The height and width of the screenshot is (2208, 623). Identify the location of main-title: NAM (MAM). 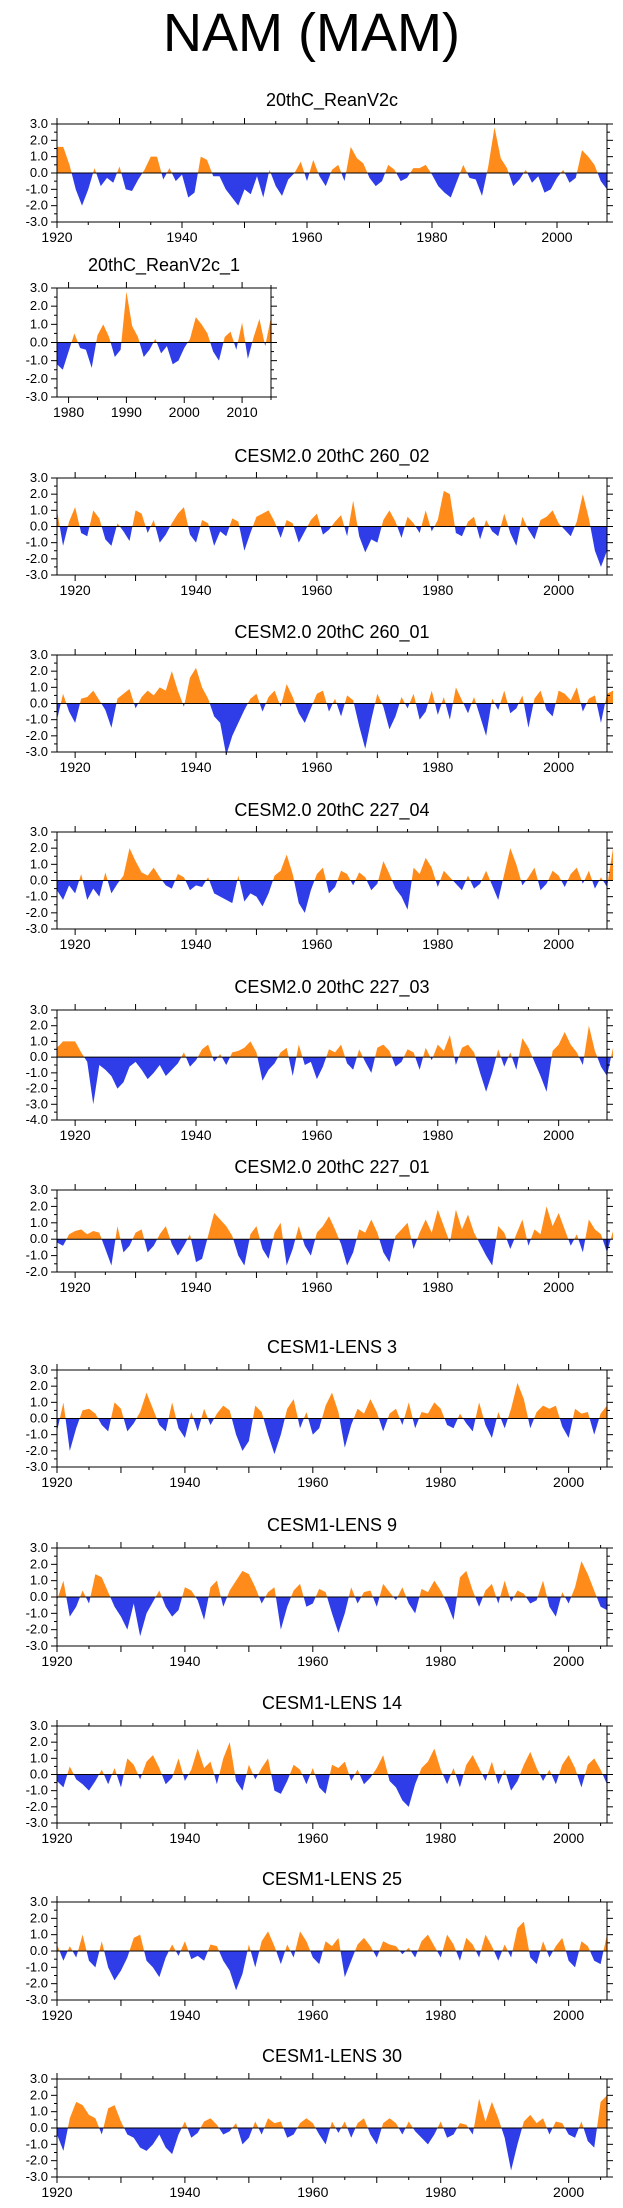
(311, 33).